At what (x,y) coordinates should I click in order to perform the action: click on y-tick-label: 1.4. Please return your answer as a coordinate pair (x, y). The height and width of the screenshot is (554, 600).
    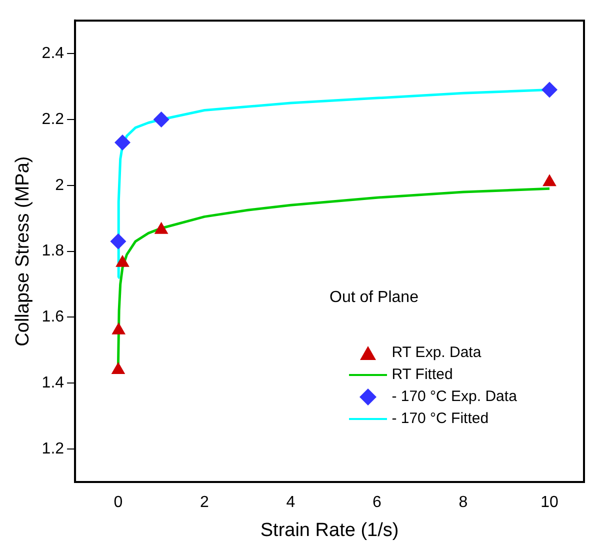
    Looking at the image, I should click on (53, 383).